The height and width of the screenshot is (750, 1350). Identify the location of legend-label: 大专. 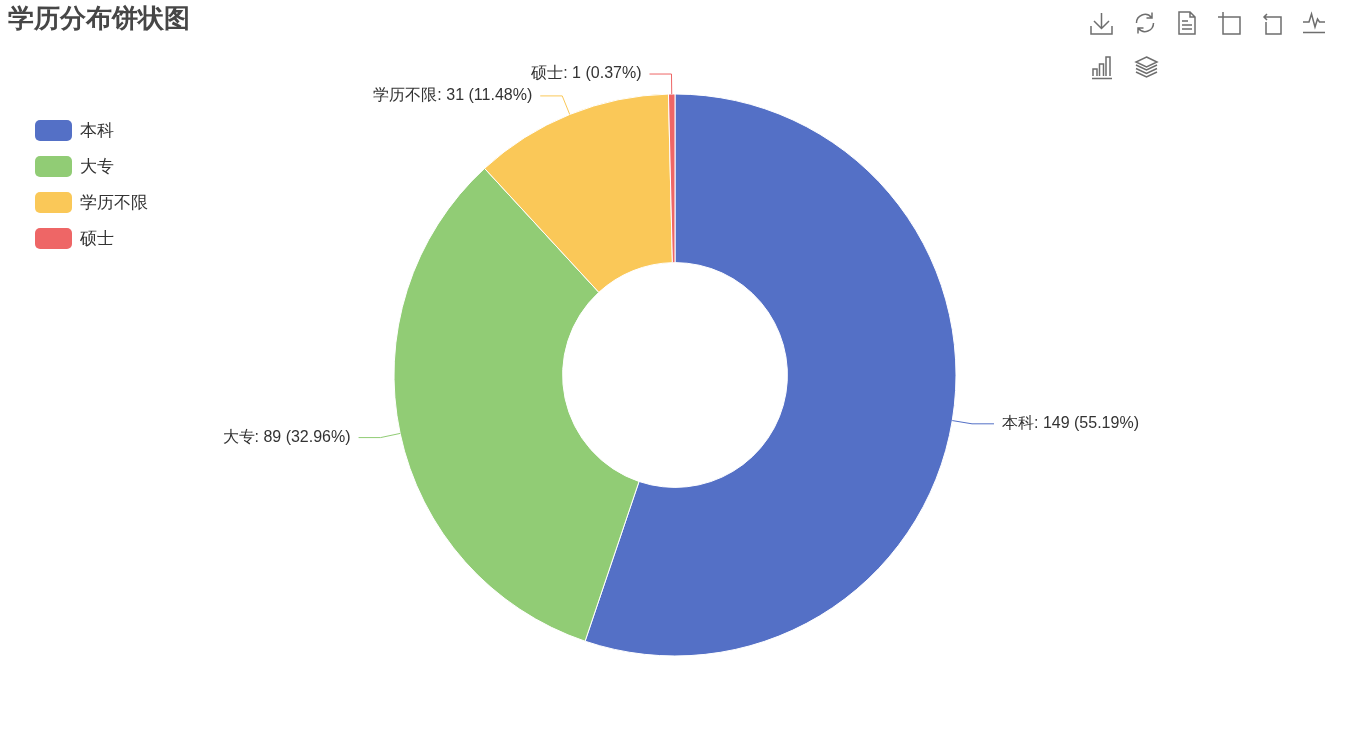
(97, 166).